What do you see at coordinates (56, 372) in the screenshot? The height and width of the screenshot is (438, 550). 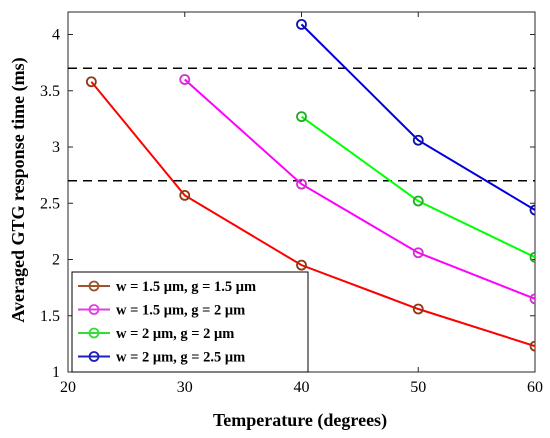 I see `y-tick-label: 1` at bounding box center [56, 372].